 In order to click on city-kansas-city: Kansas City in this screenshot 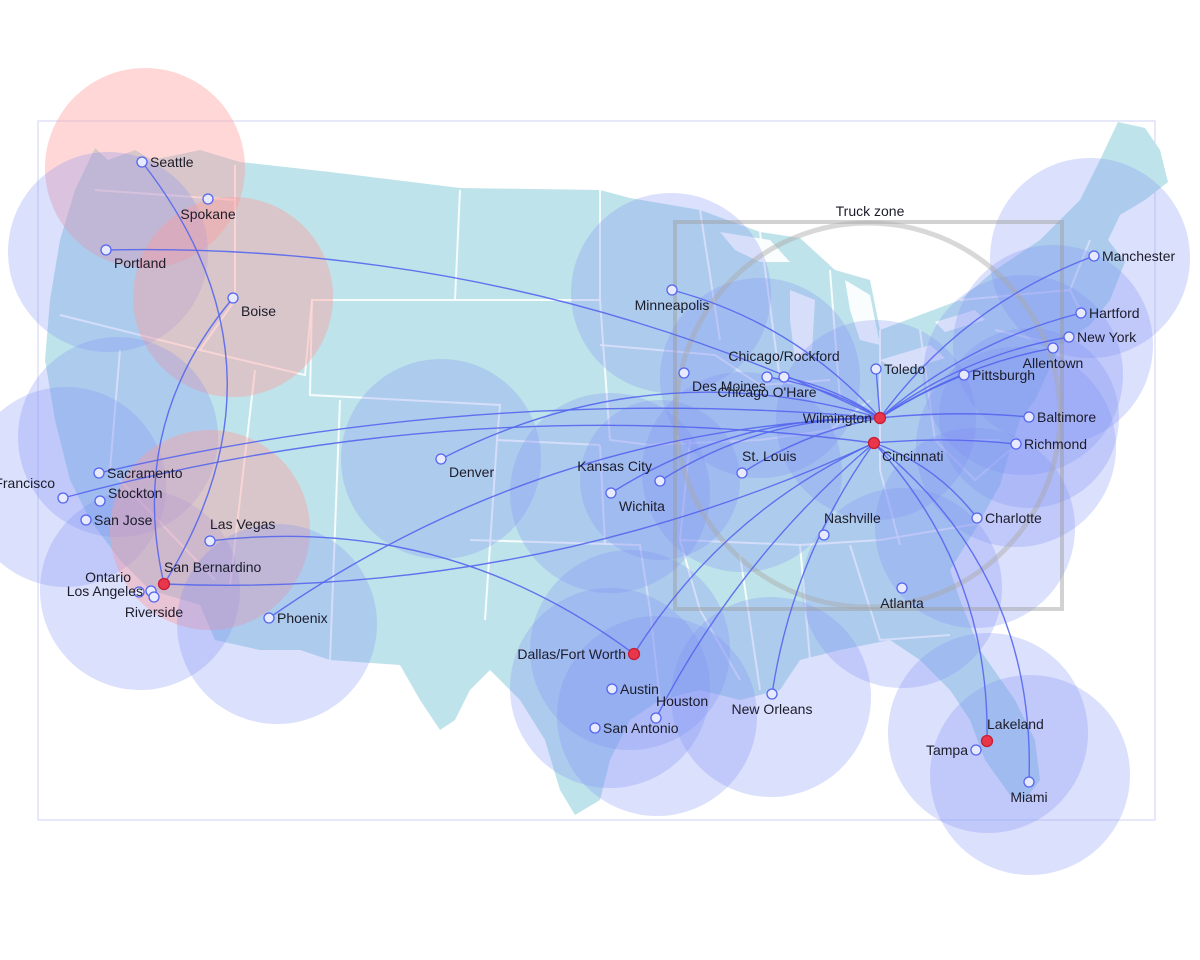, I will do `click(621, 472)`.